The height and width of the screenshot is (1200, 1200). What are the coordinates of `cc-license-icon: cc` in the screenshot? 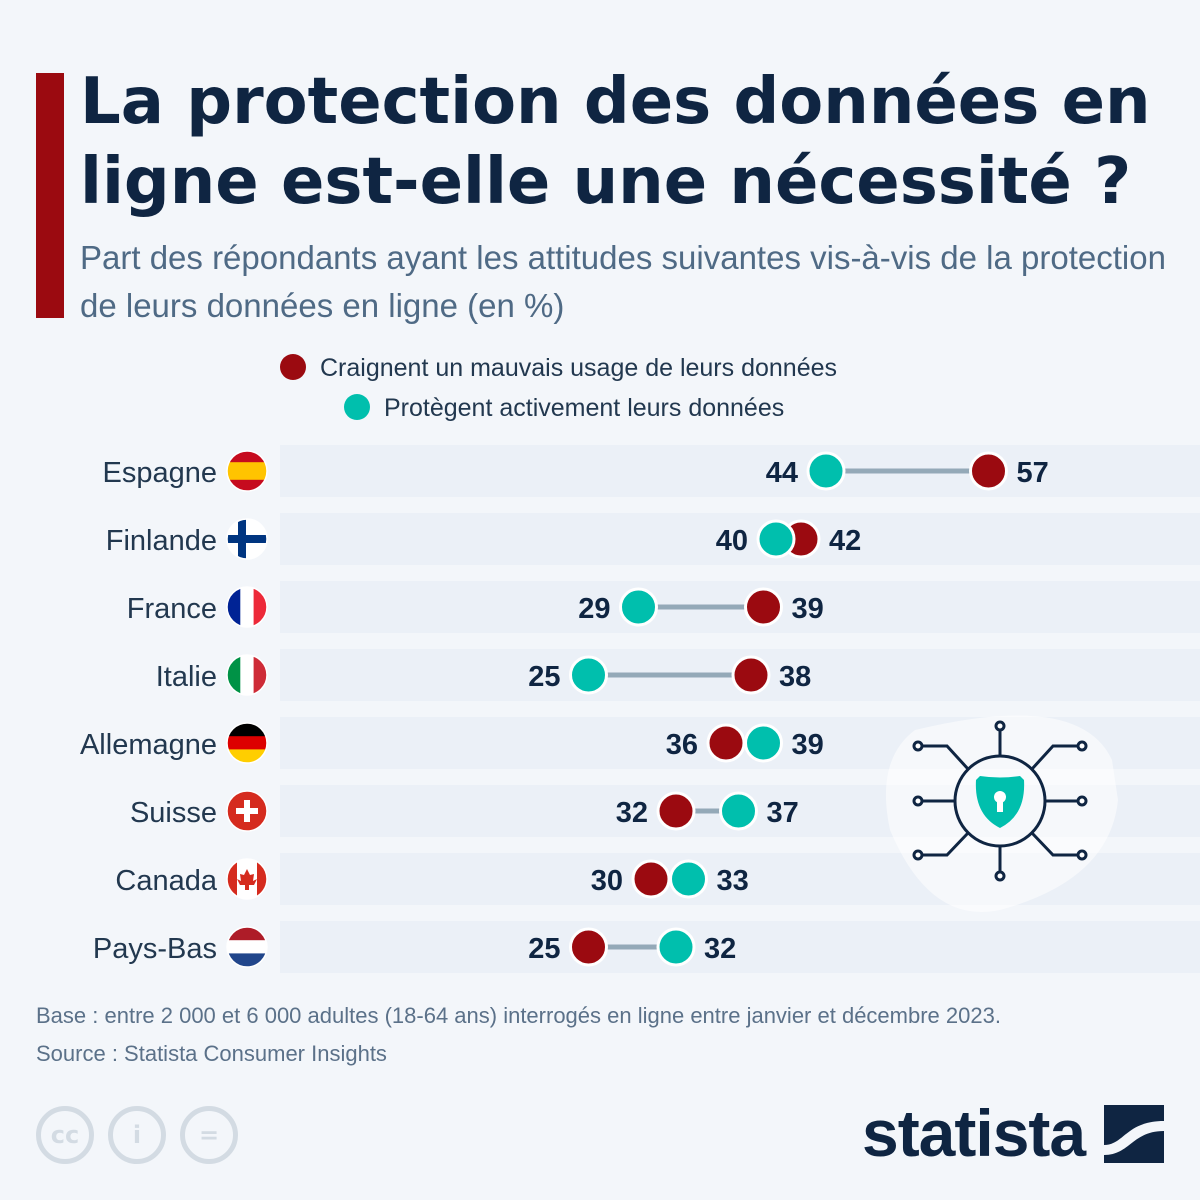 It's located at (65, 1135).